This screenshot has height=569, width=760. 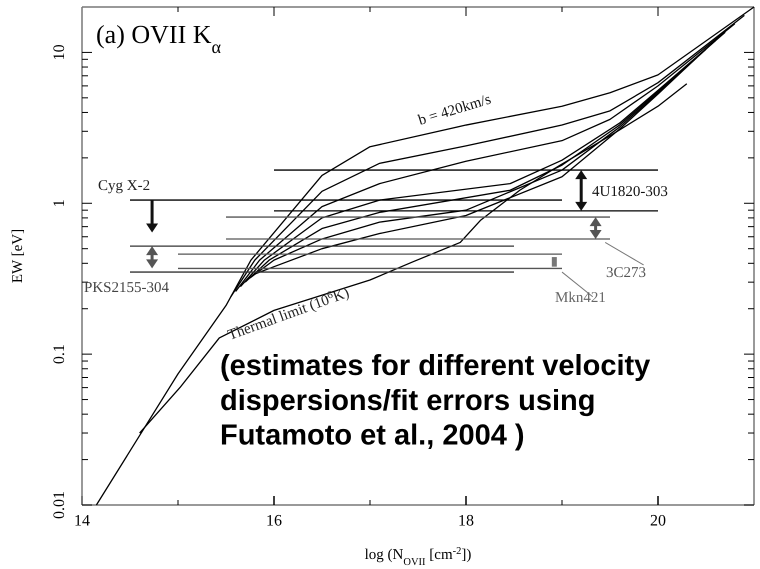 I want to click on annotation: 4U1820-303, so click(x=630, y=192).